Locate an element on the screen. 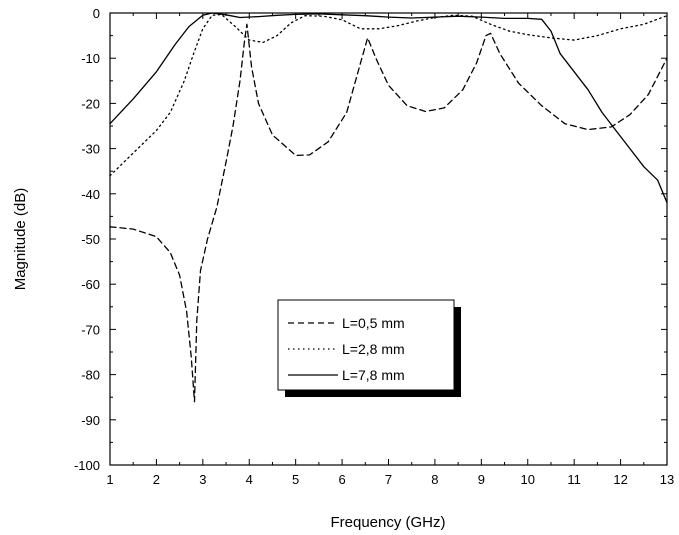 The image size is (679, 535). y-tick-label: -50 is located at coordinates (90, 239).